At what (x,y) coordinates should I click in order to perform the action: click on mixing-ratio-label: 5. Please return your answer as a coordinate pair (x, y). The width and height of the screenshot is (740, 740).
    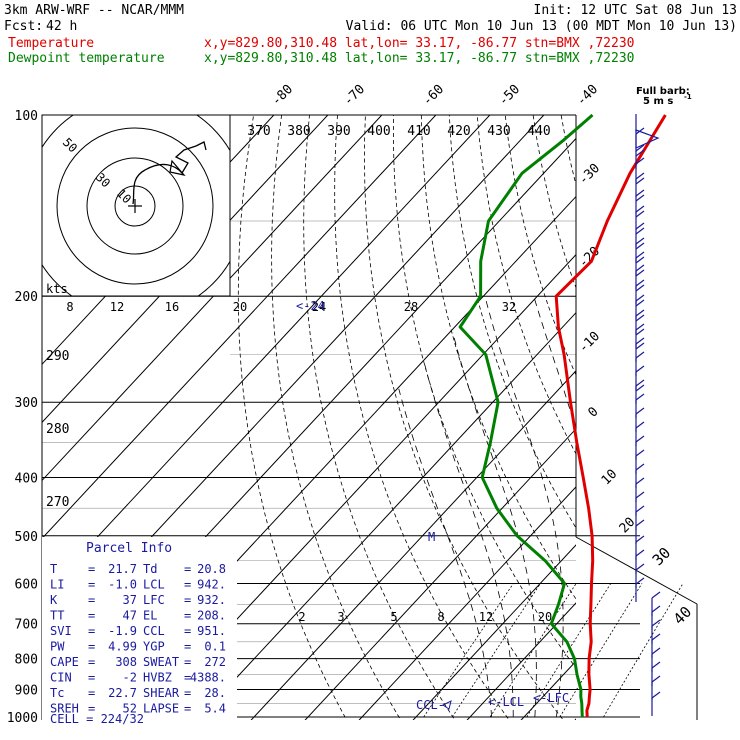
    Looking at the image, I should click on (393, 617).